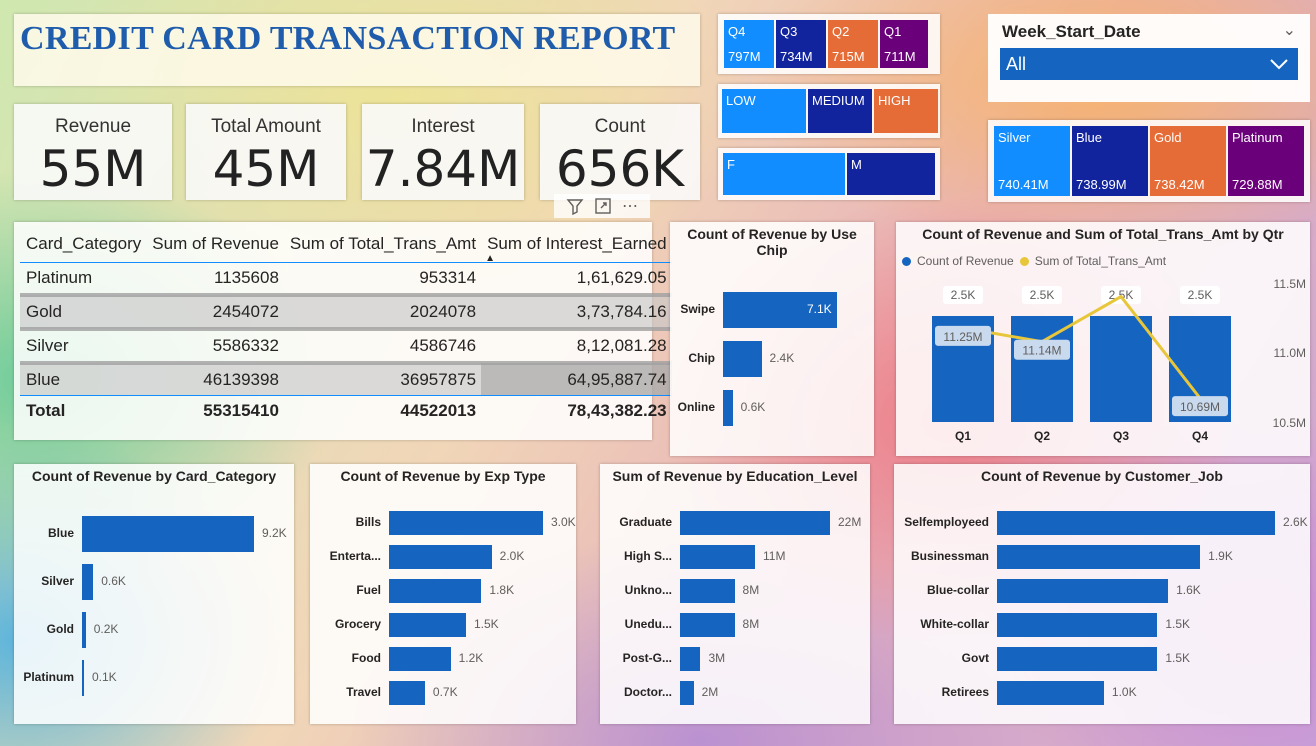 Image resolution: width=1316 pixels, height=746 pixels. What do you see at coordinates (357, 50) in the screenshot?
I see `report-title-panel: CREDIT CARD TRANSACTION REPORT` at bounding box center [357, 50].